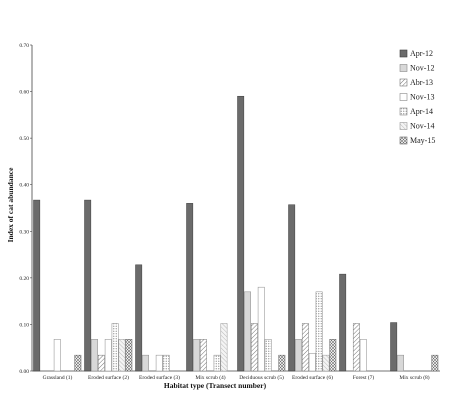 This screenshot has height=402, width=467. What do you see at coordinates (159, 377) in the screenshot?
I see `x-category-label: Eroded surface (3)` at bounding box center [159, 377].